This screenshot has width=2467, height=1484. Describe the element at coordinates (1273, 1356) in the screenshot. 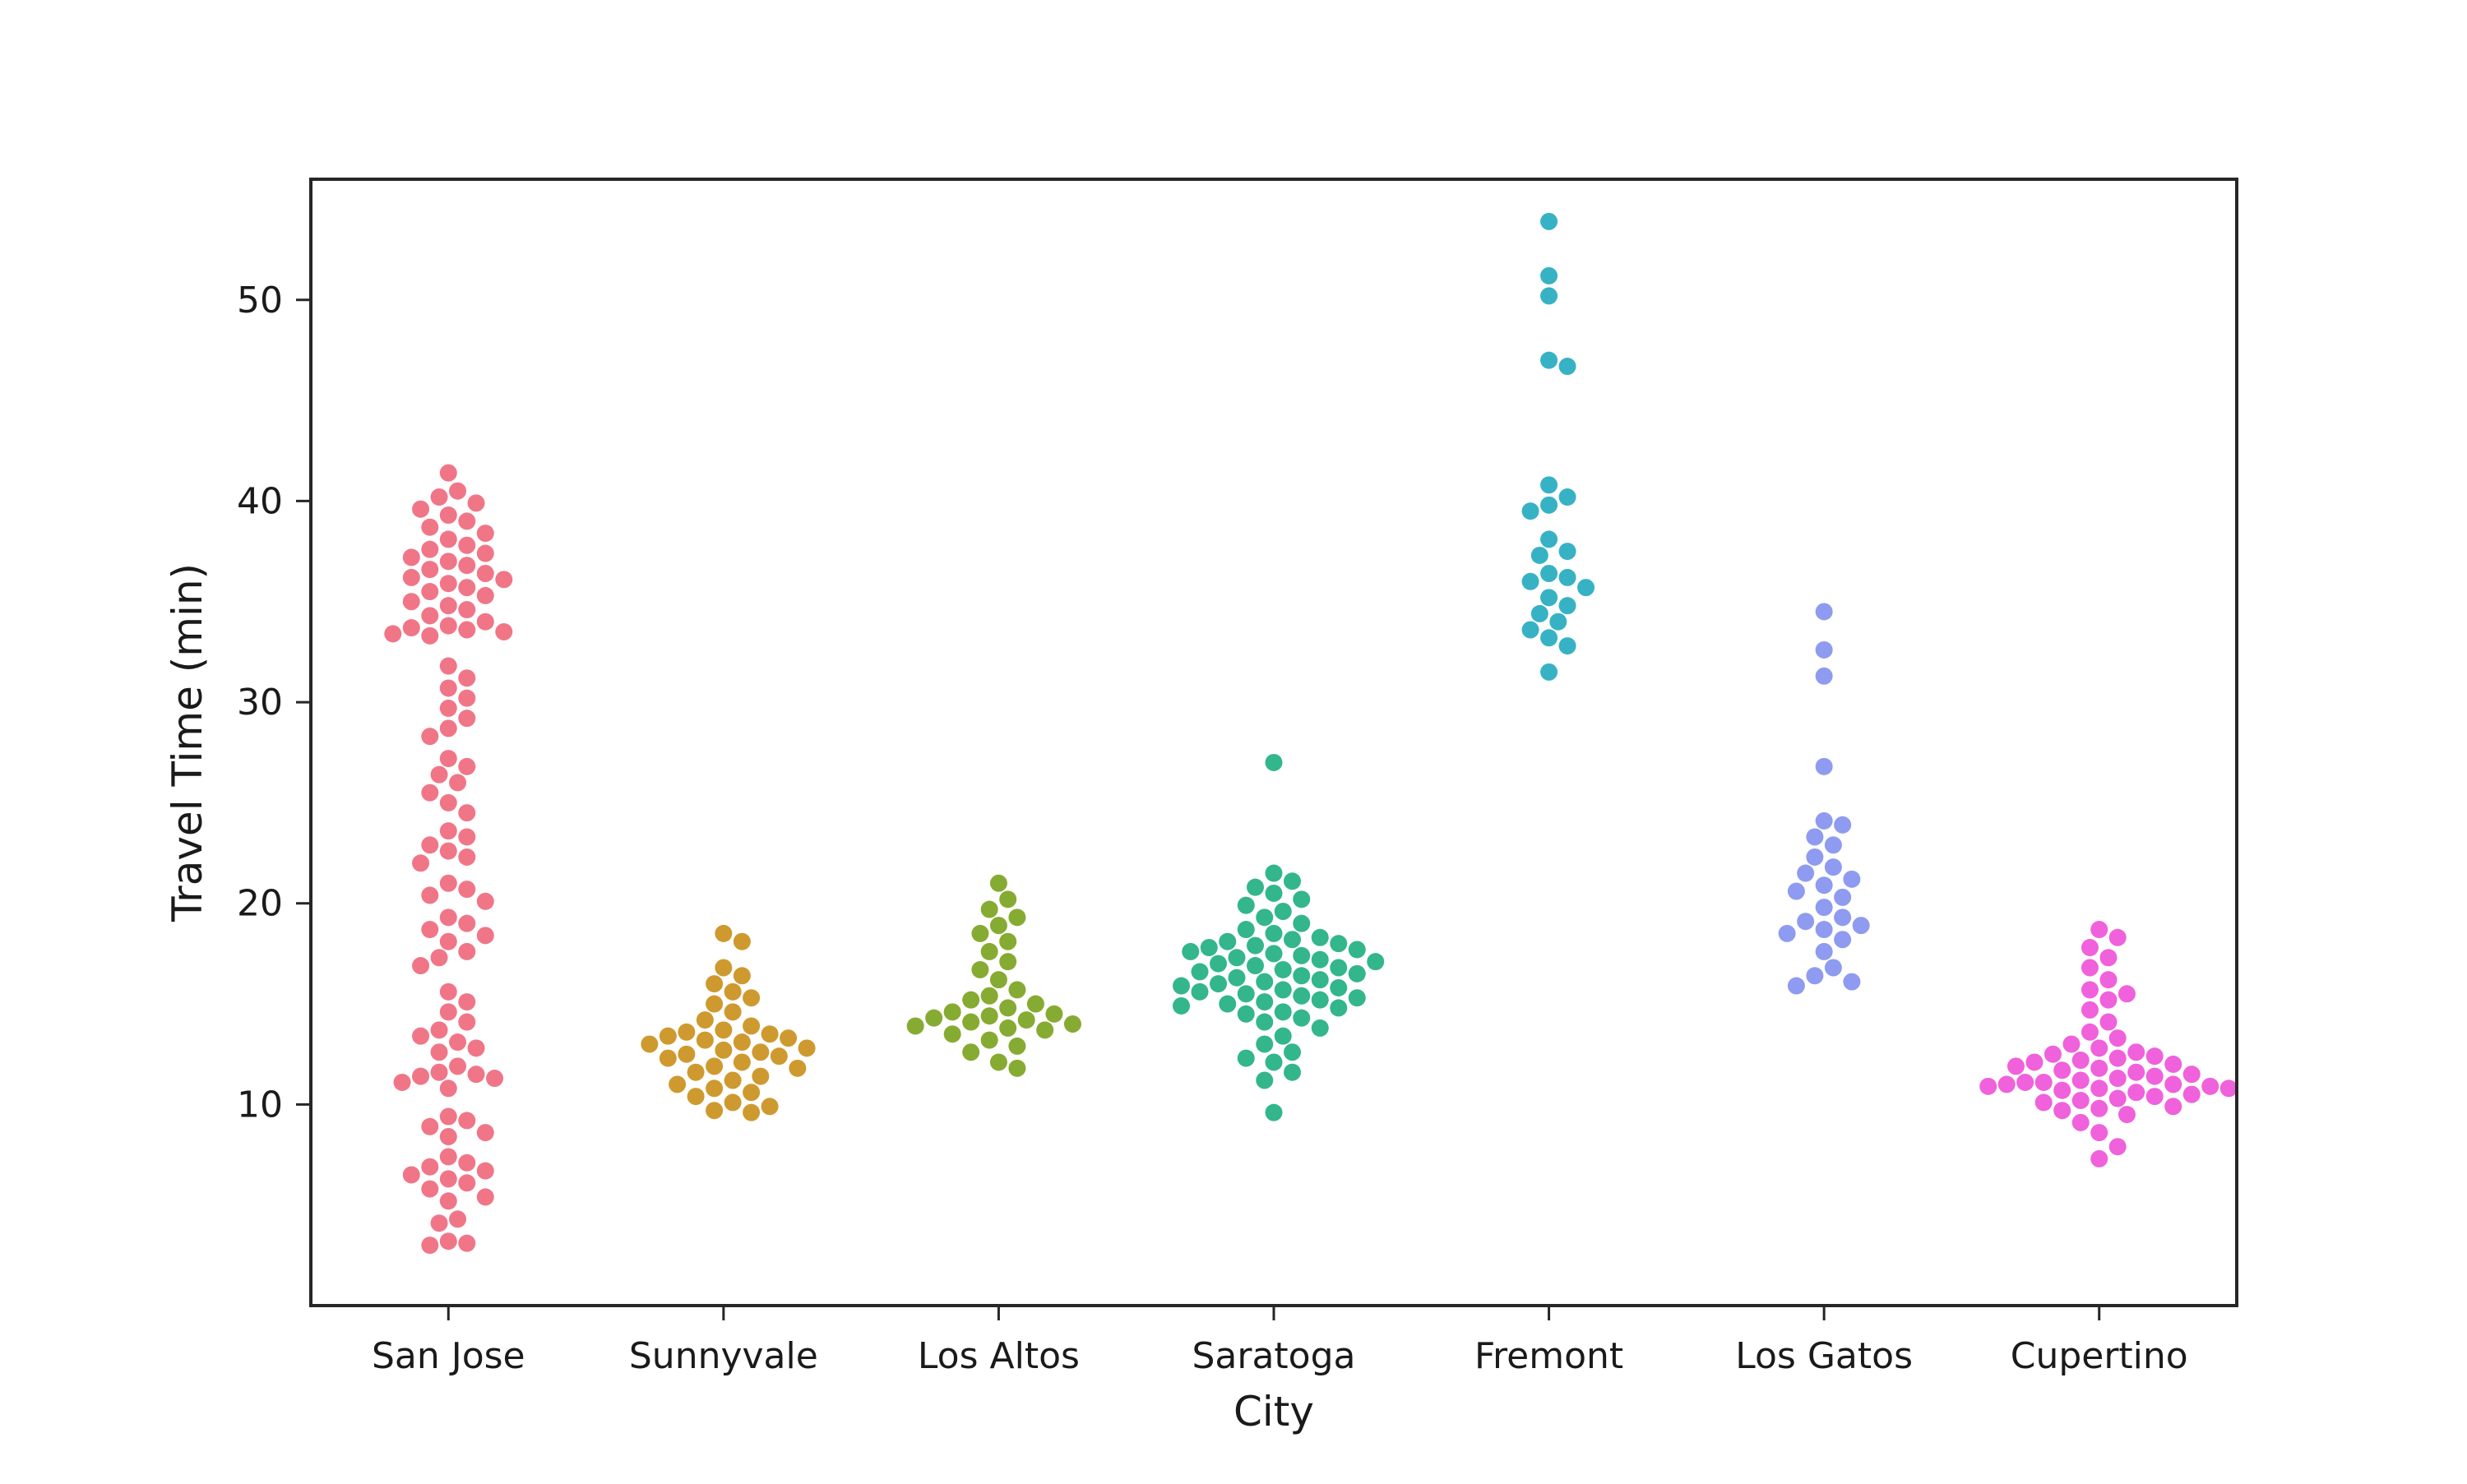

I see `x-tick-label: Saratoga` at that location.